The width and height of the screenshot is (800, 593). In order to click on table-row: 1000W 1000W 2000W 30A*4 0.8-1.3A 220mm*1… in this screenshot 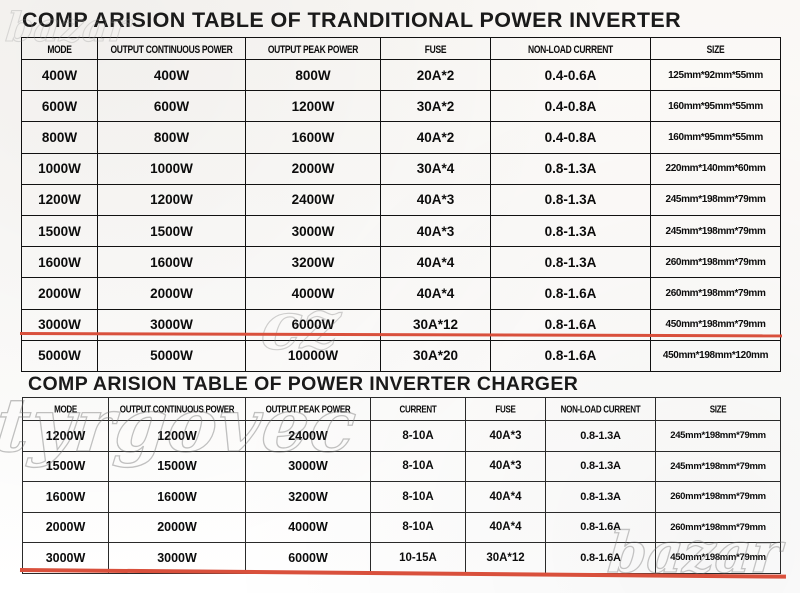, I will do `click(401, 168)`.